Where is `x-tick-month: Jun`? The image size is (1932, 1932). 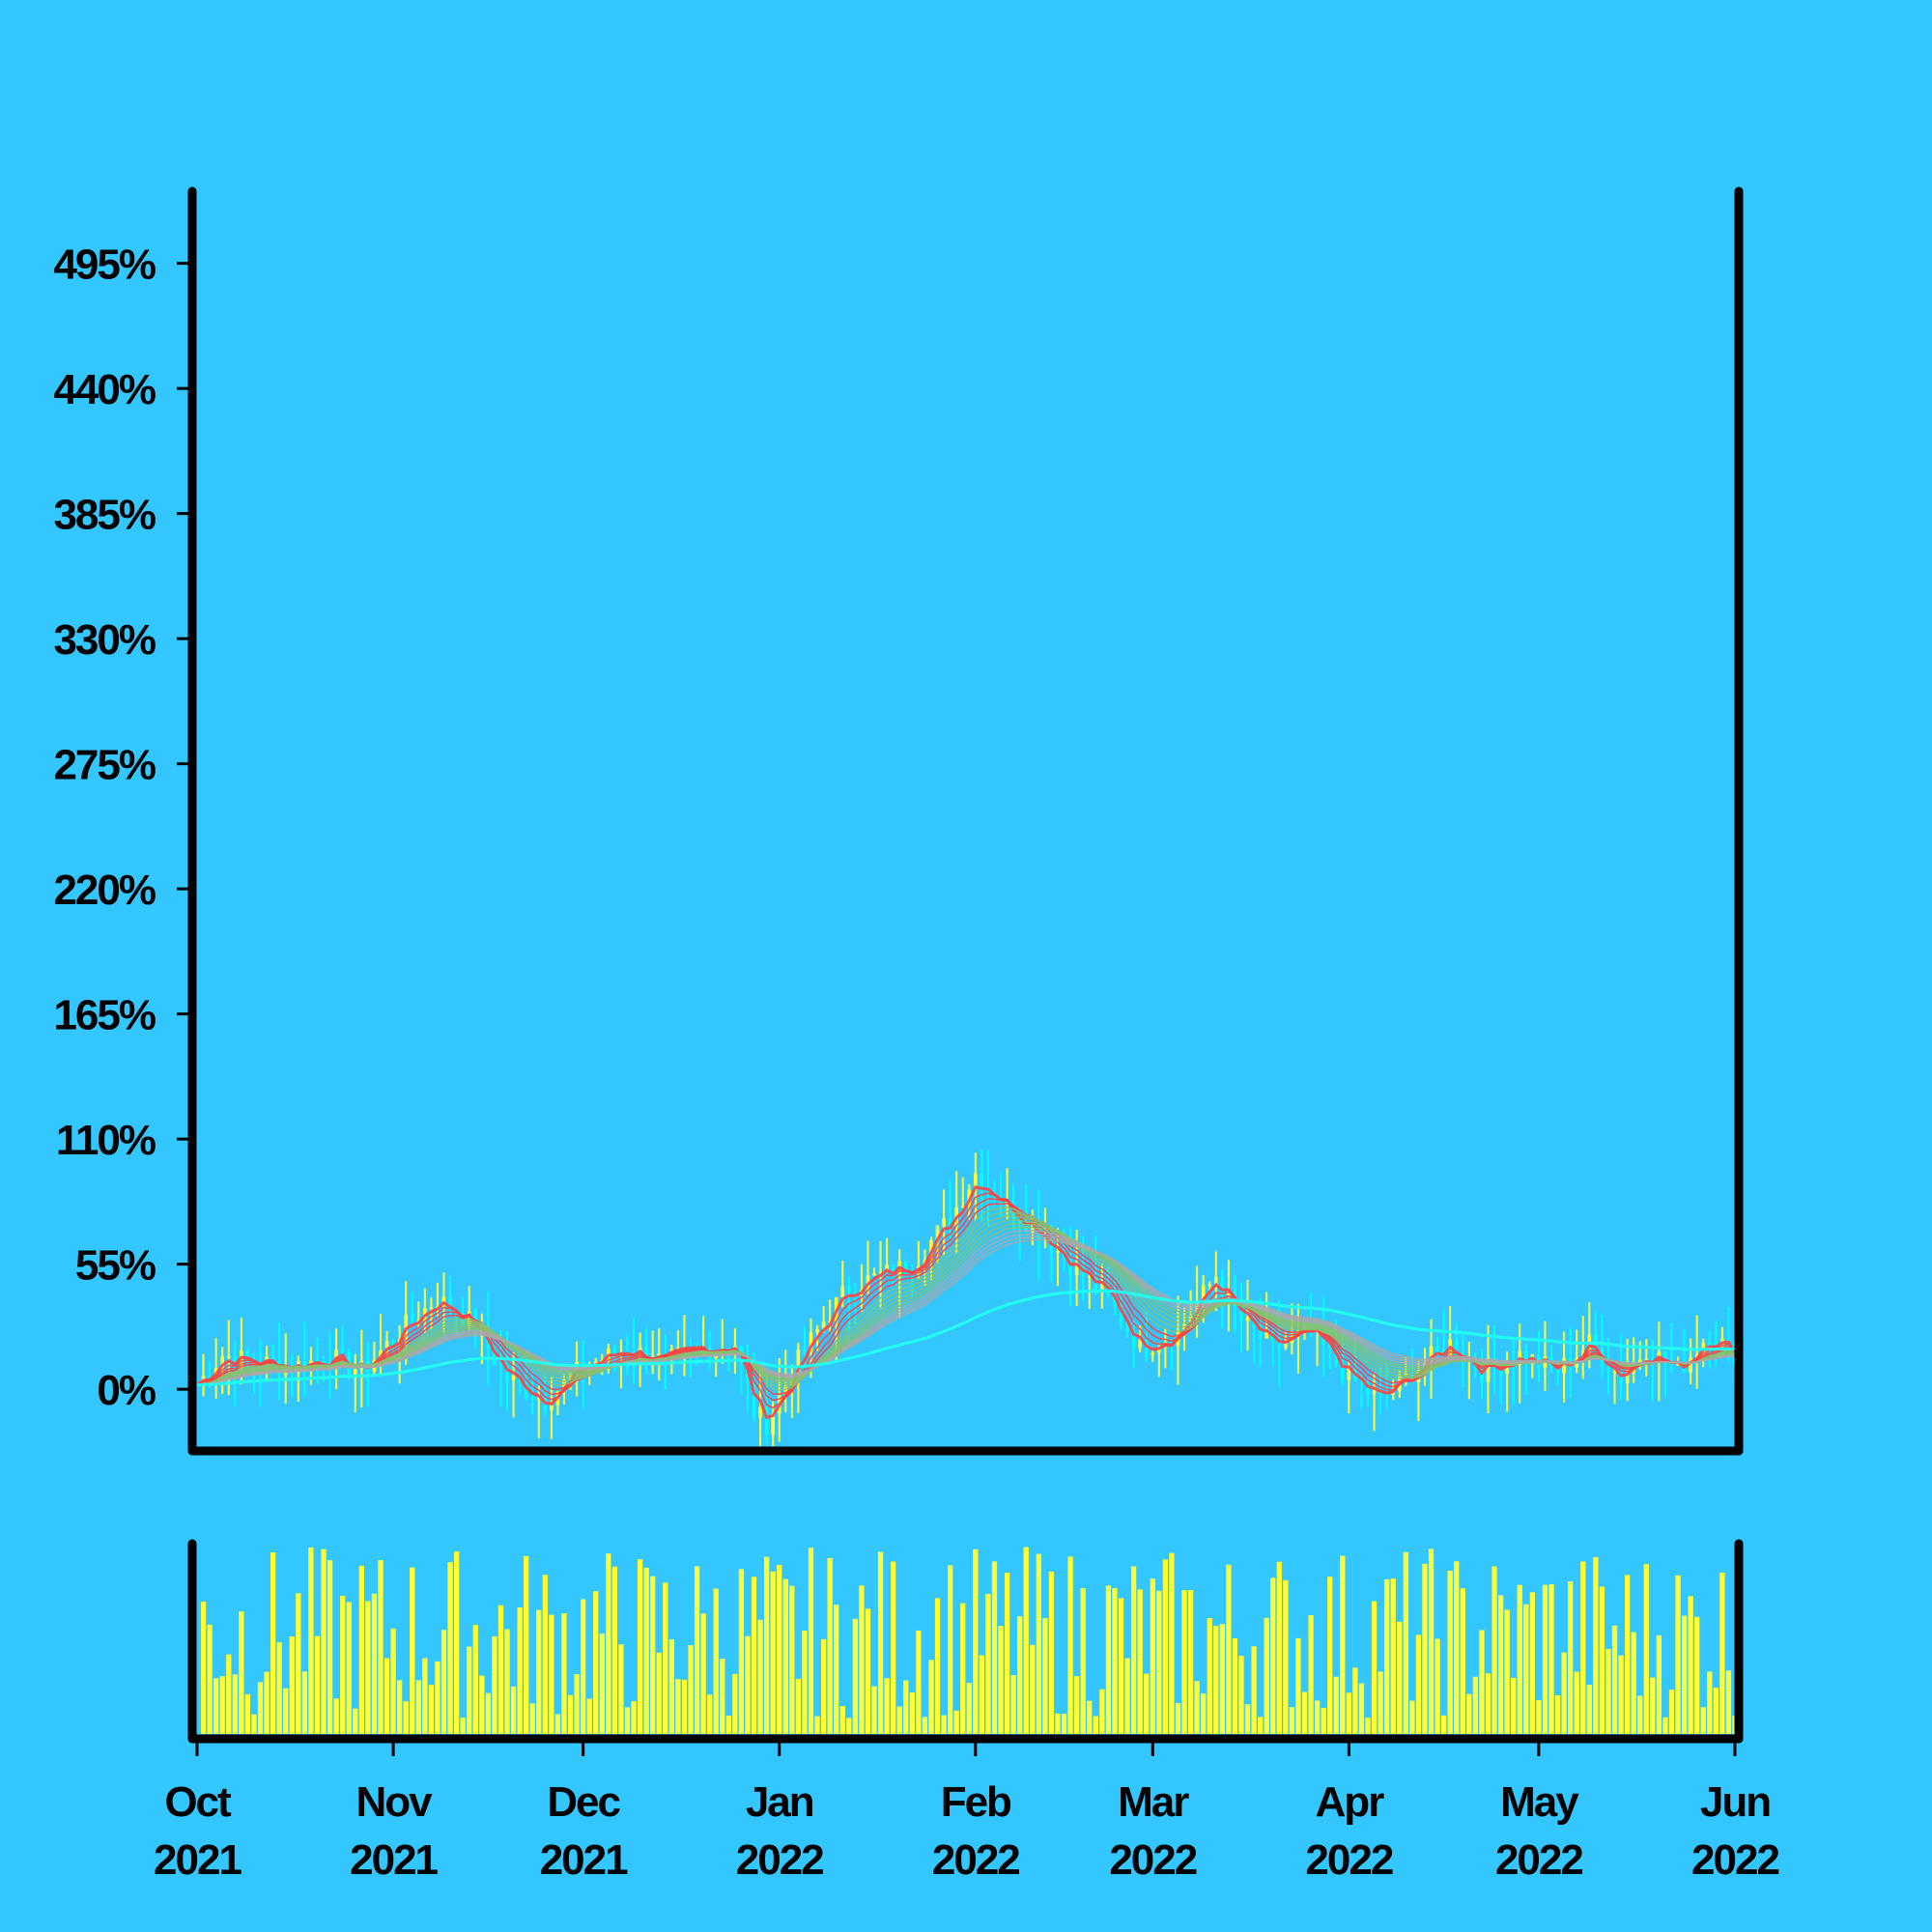 x-tick-month: Jun is located at coordinates (1735, 1802).